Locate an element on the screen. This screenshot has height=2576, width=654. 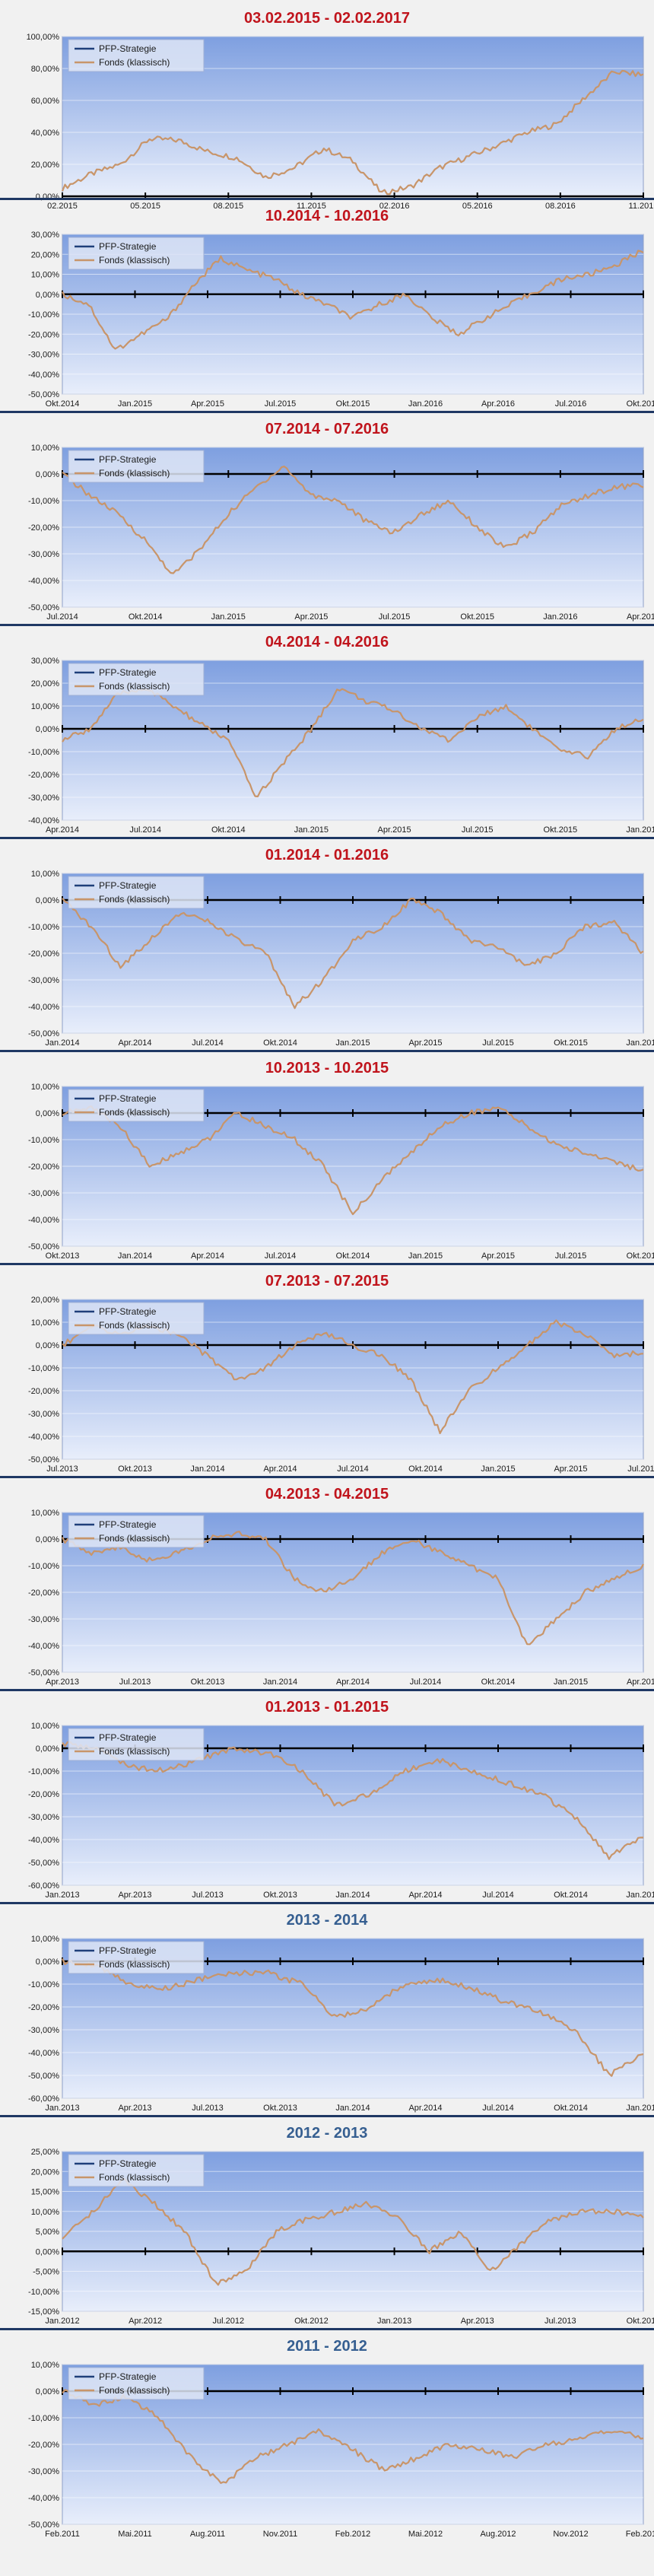
x-tick-label: Jan.2016 is located at coordinates (425, 404).